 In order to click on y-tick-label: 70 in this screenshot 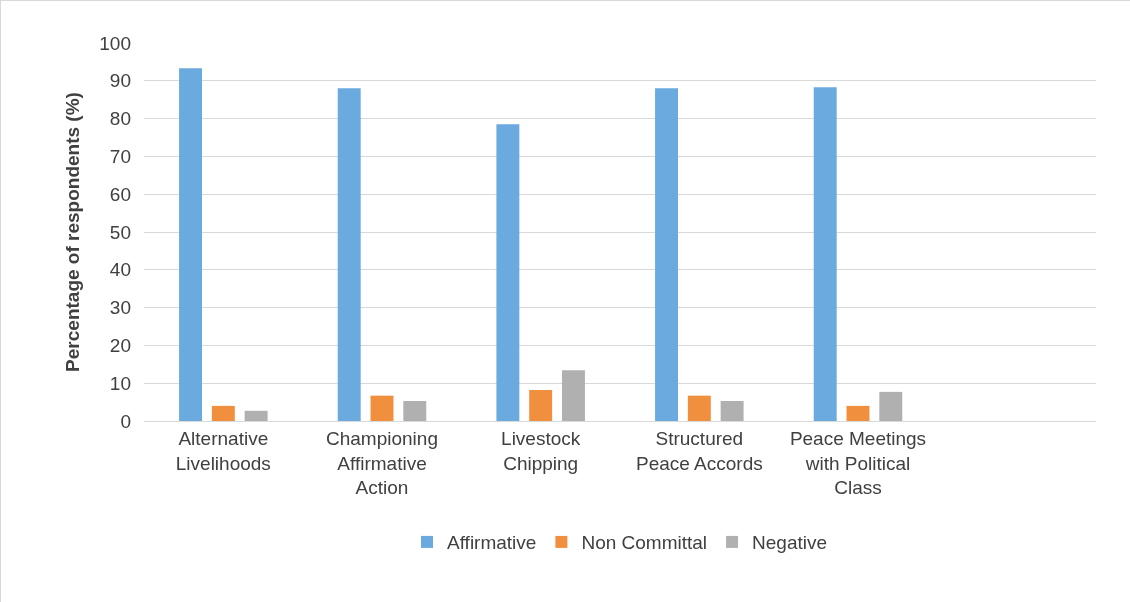, I will do `click(120, 157)`.